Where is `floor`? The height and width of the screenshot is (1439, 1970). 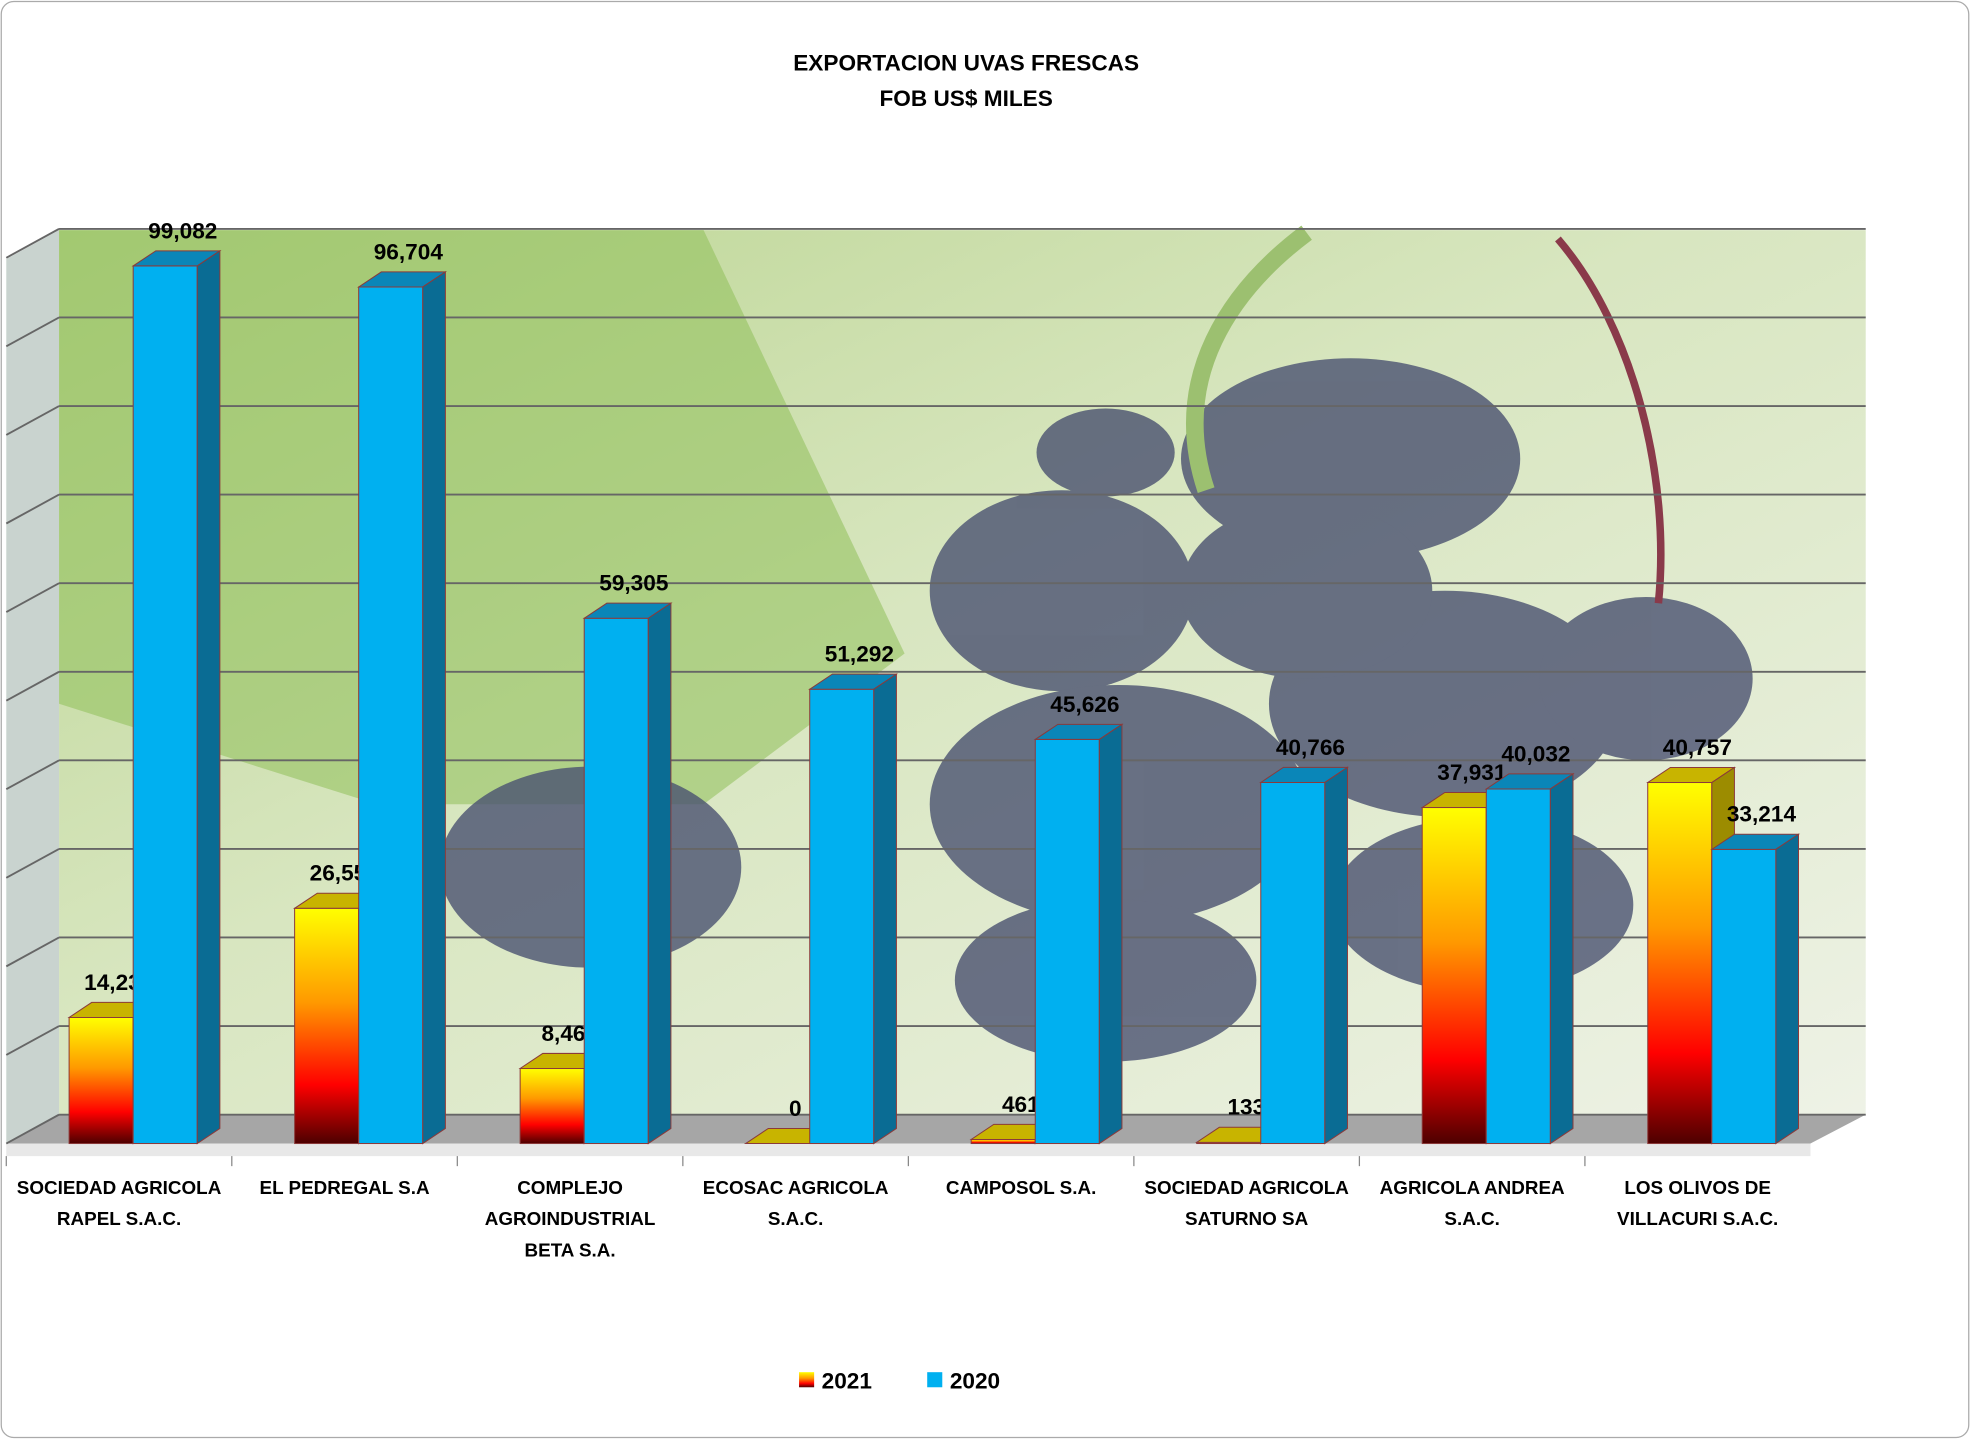
floor is located at coordinates (936, 1129).